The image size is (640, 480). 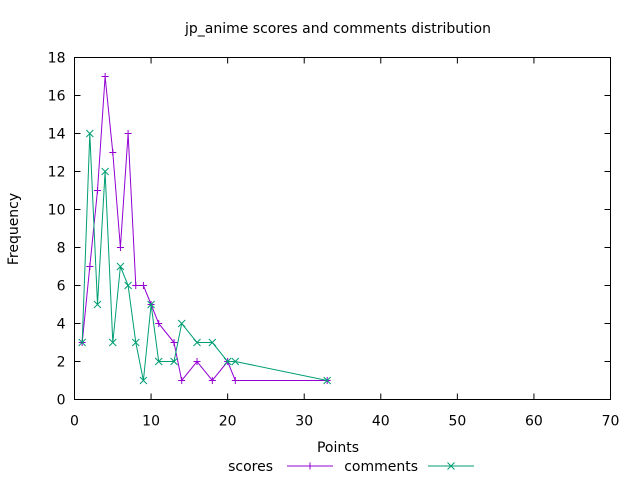 I want to click on y-tick-label: 12, so click(x=57, y=173).